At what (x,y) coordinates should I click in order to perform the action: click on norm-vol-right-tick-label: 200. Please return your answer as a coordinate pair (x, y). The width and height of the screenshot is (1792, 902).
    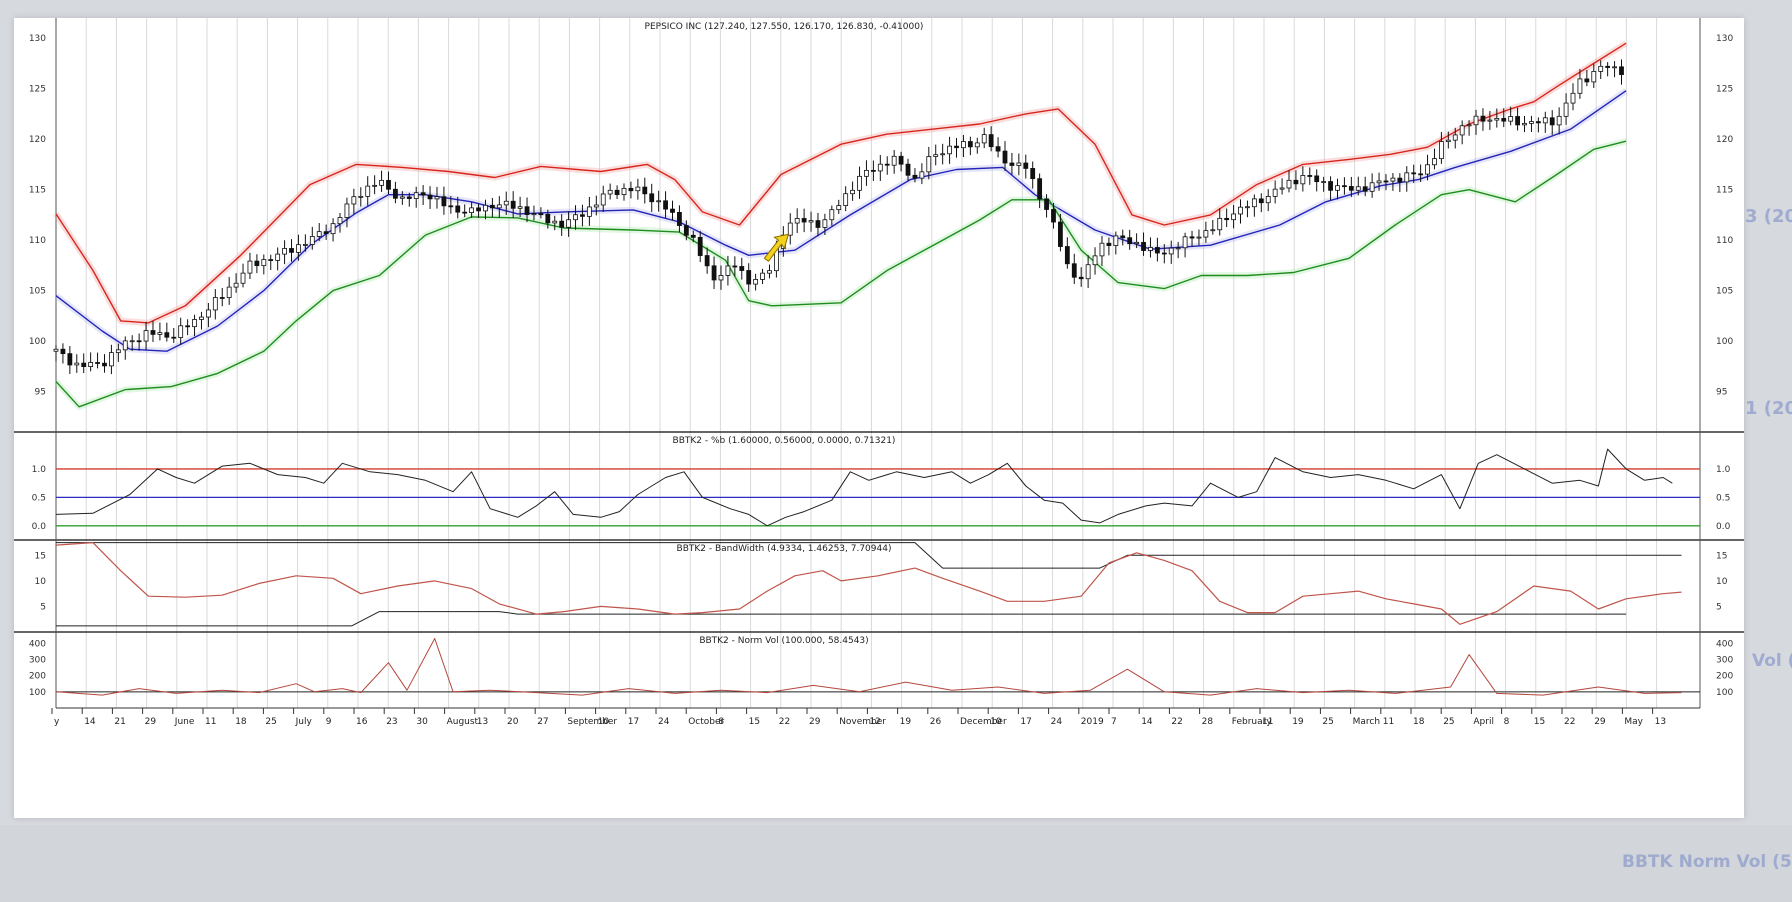
    Looking at the image, I should click on (1724, 677).